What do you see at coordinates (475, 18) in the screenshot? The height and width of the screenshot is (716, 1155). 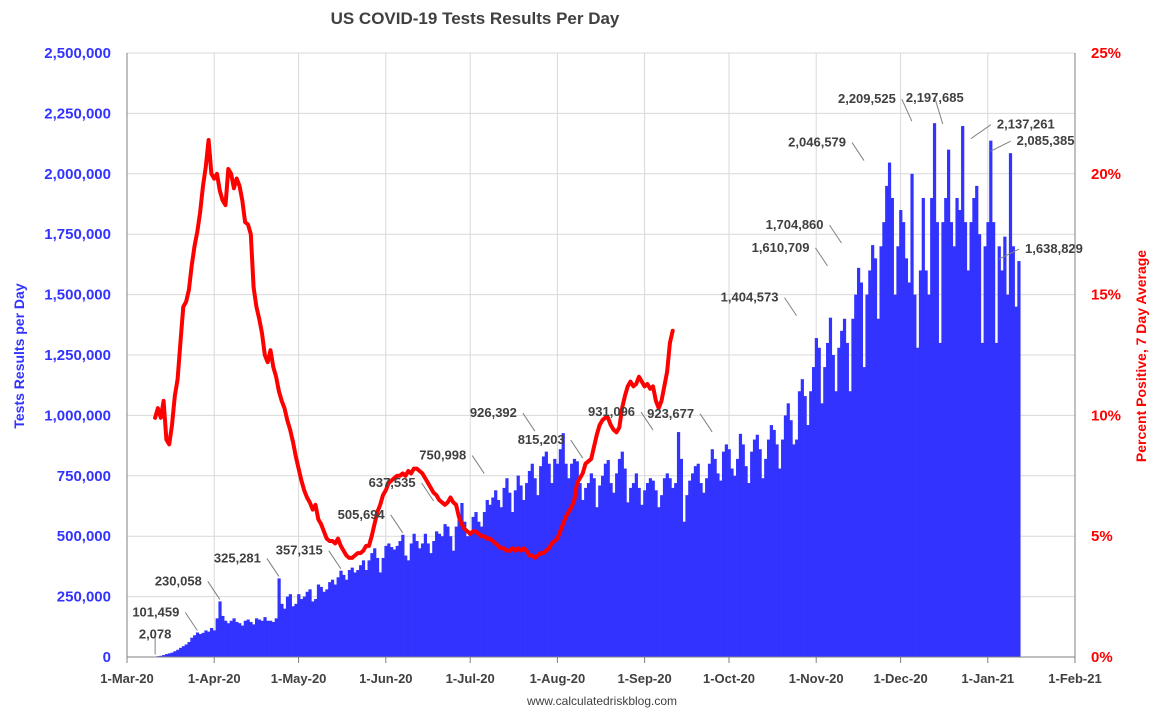 I see `chart-title: US COVID-19 Tests Results Per Day` at bounding box center [475, 18].